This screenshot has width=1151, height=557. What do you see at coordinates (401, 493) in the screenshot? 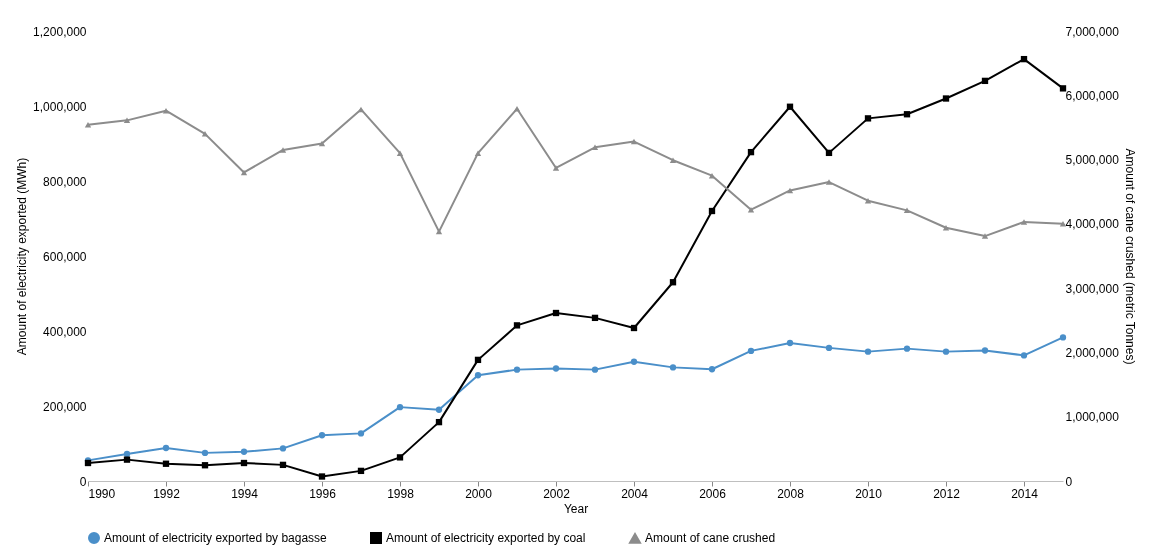
I see `x-tick-label: 1998` at bounding box center [401, 493].